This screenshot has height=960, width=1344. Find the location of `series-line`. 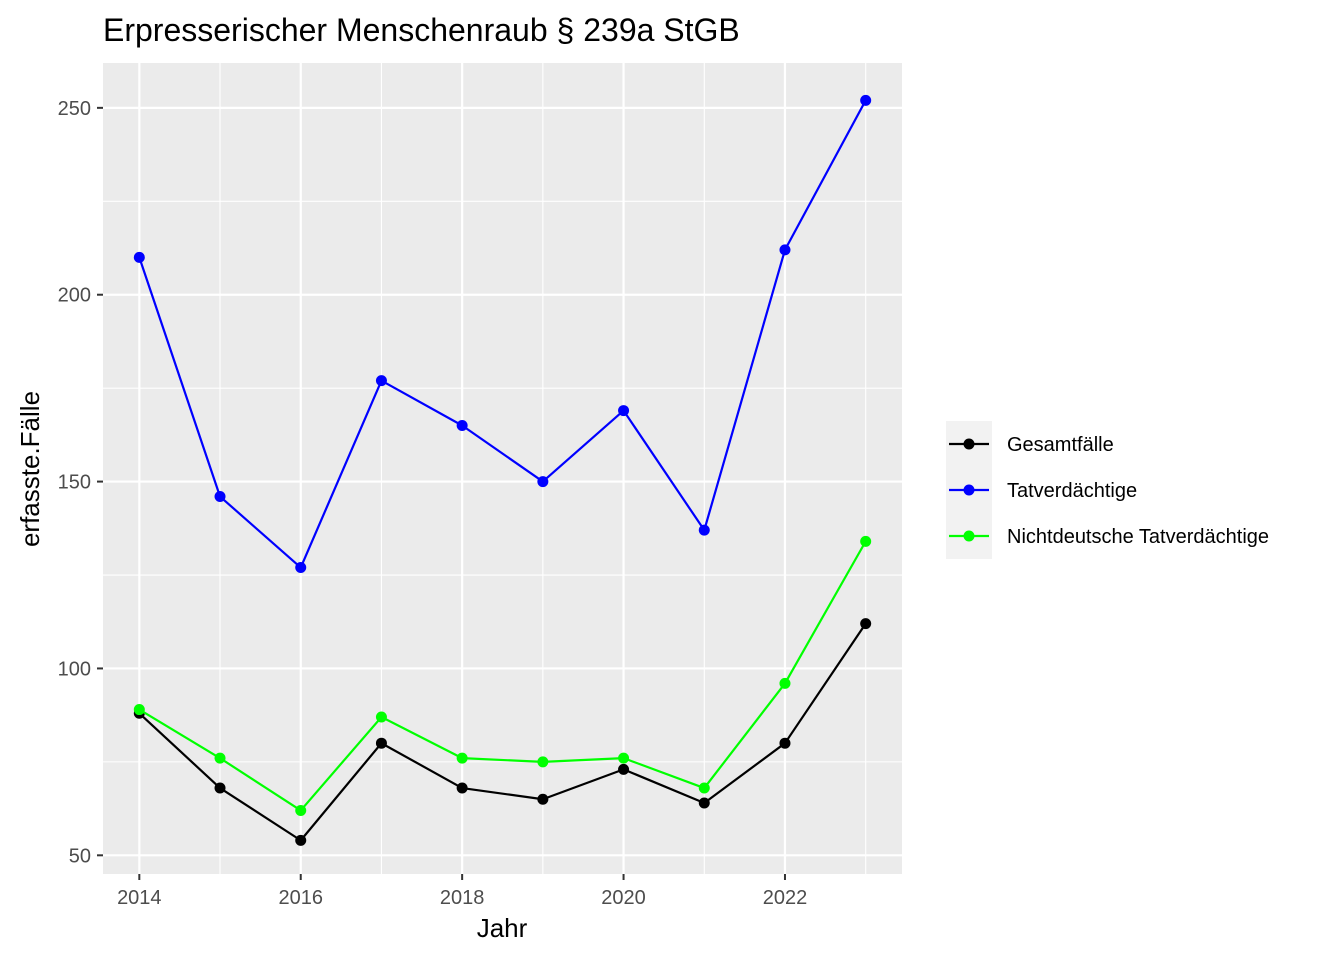

series-line is located at coordinates (502, 732).